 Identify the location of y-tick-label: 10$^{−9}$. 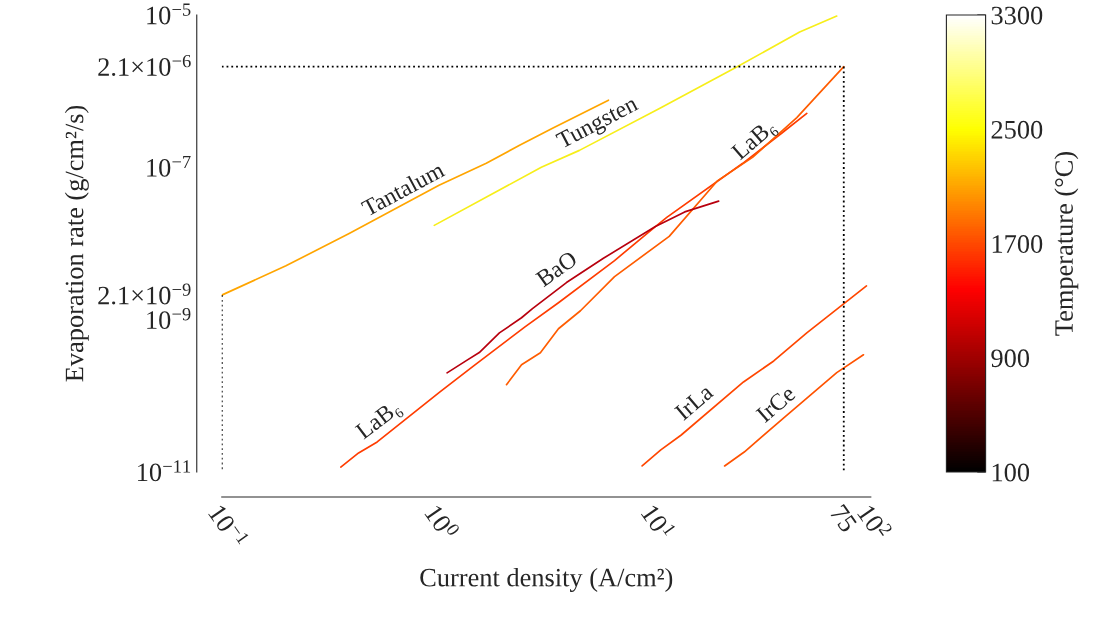
(169, 318).